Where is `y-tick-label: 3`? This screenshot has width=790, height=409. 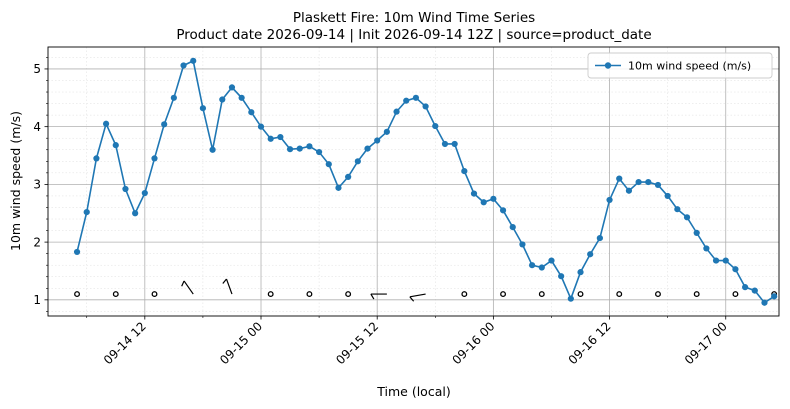 y-tick-label: 3 is located at coordinates (37, 185).